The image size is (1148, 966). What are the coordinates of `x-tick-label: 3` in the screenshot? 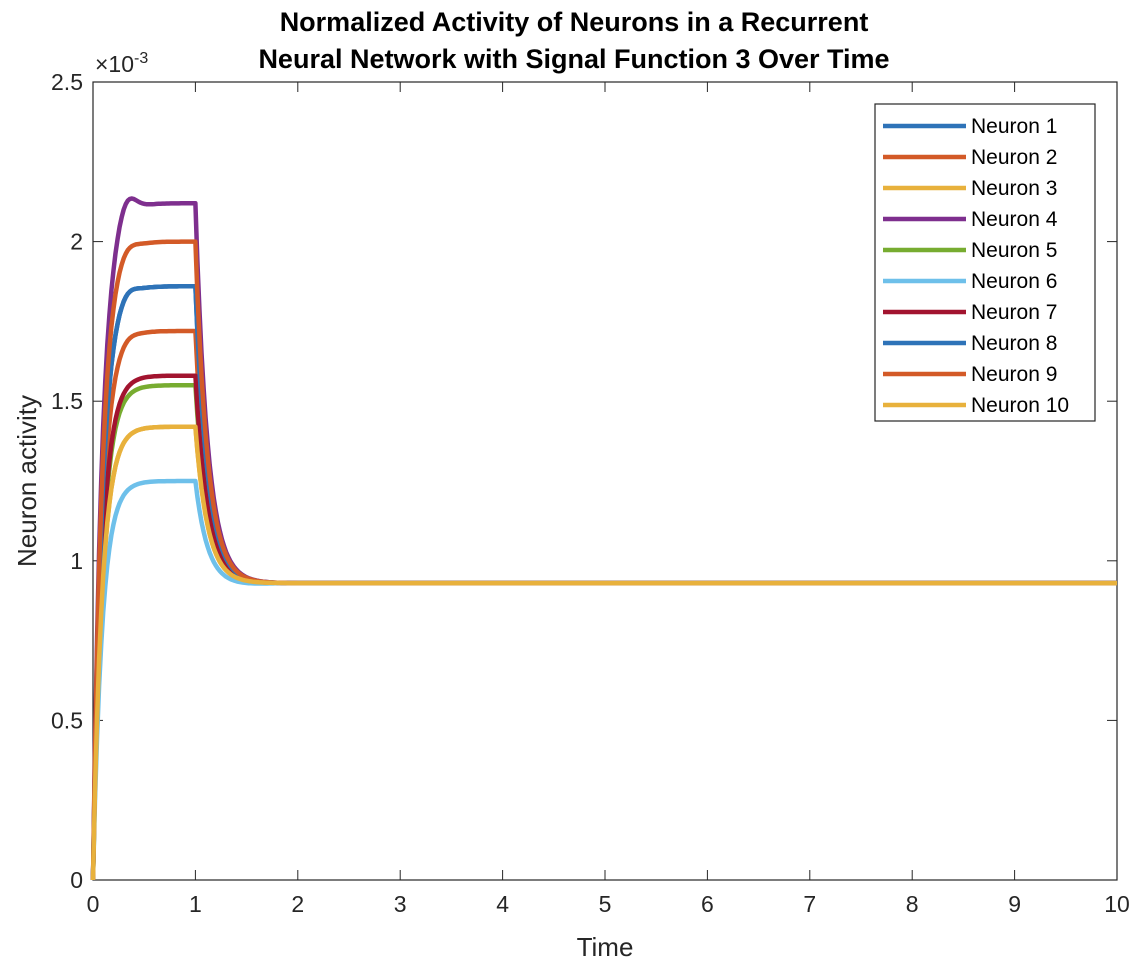 It's located at (400, 904).